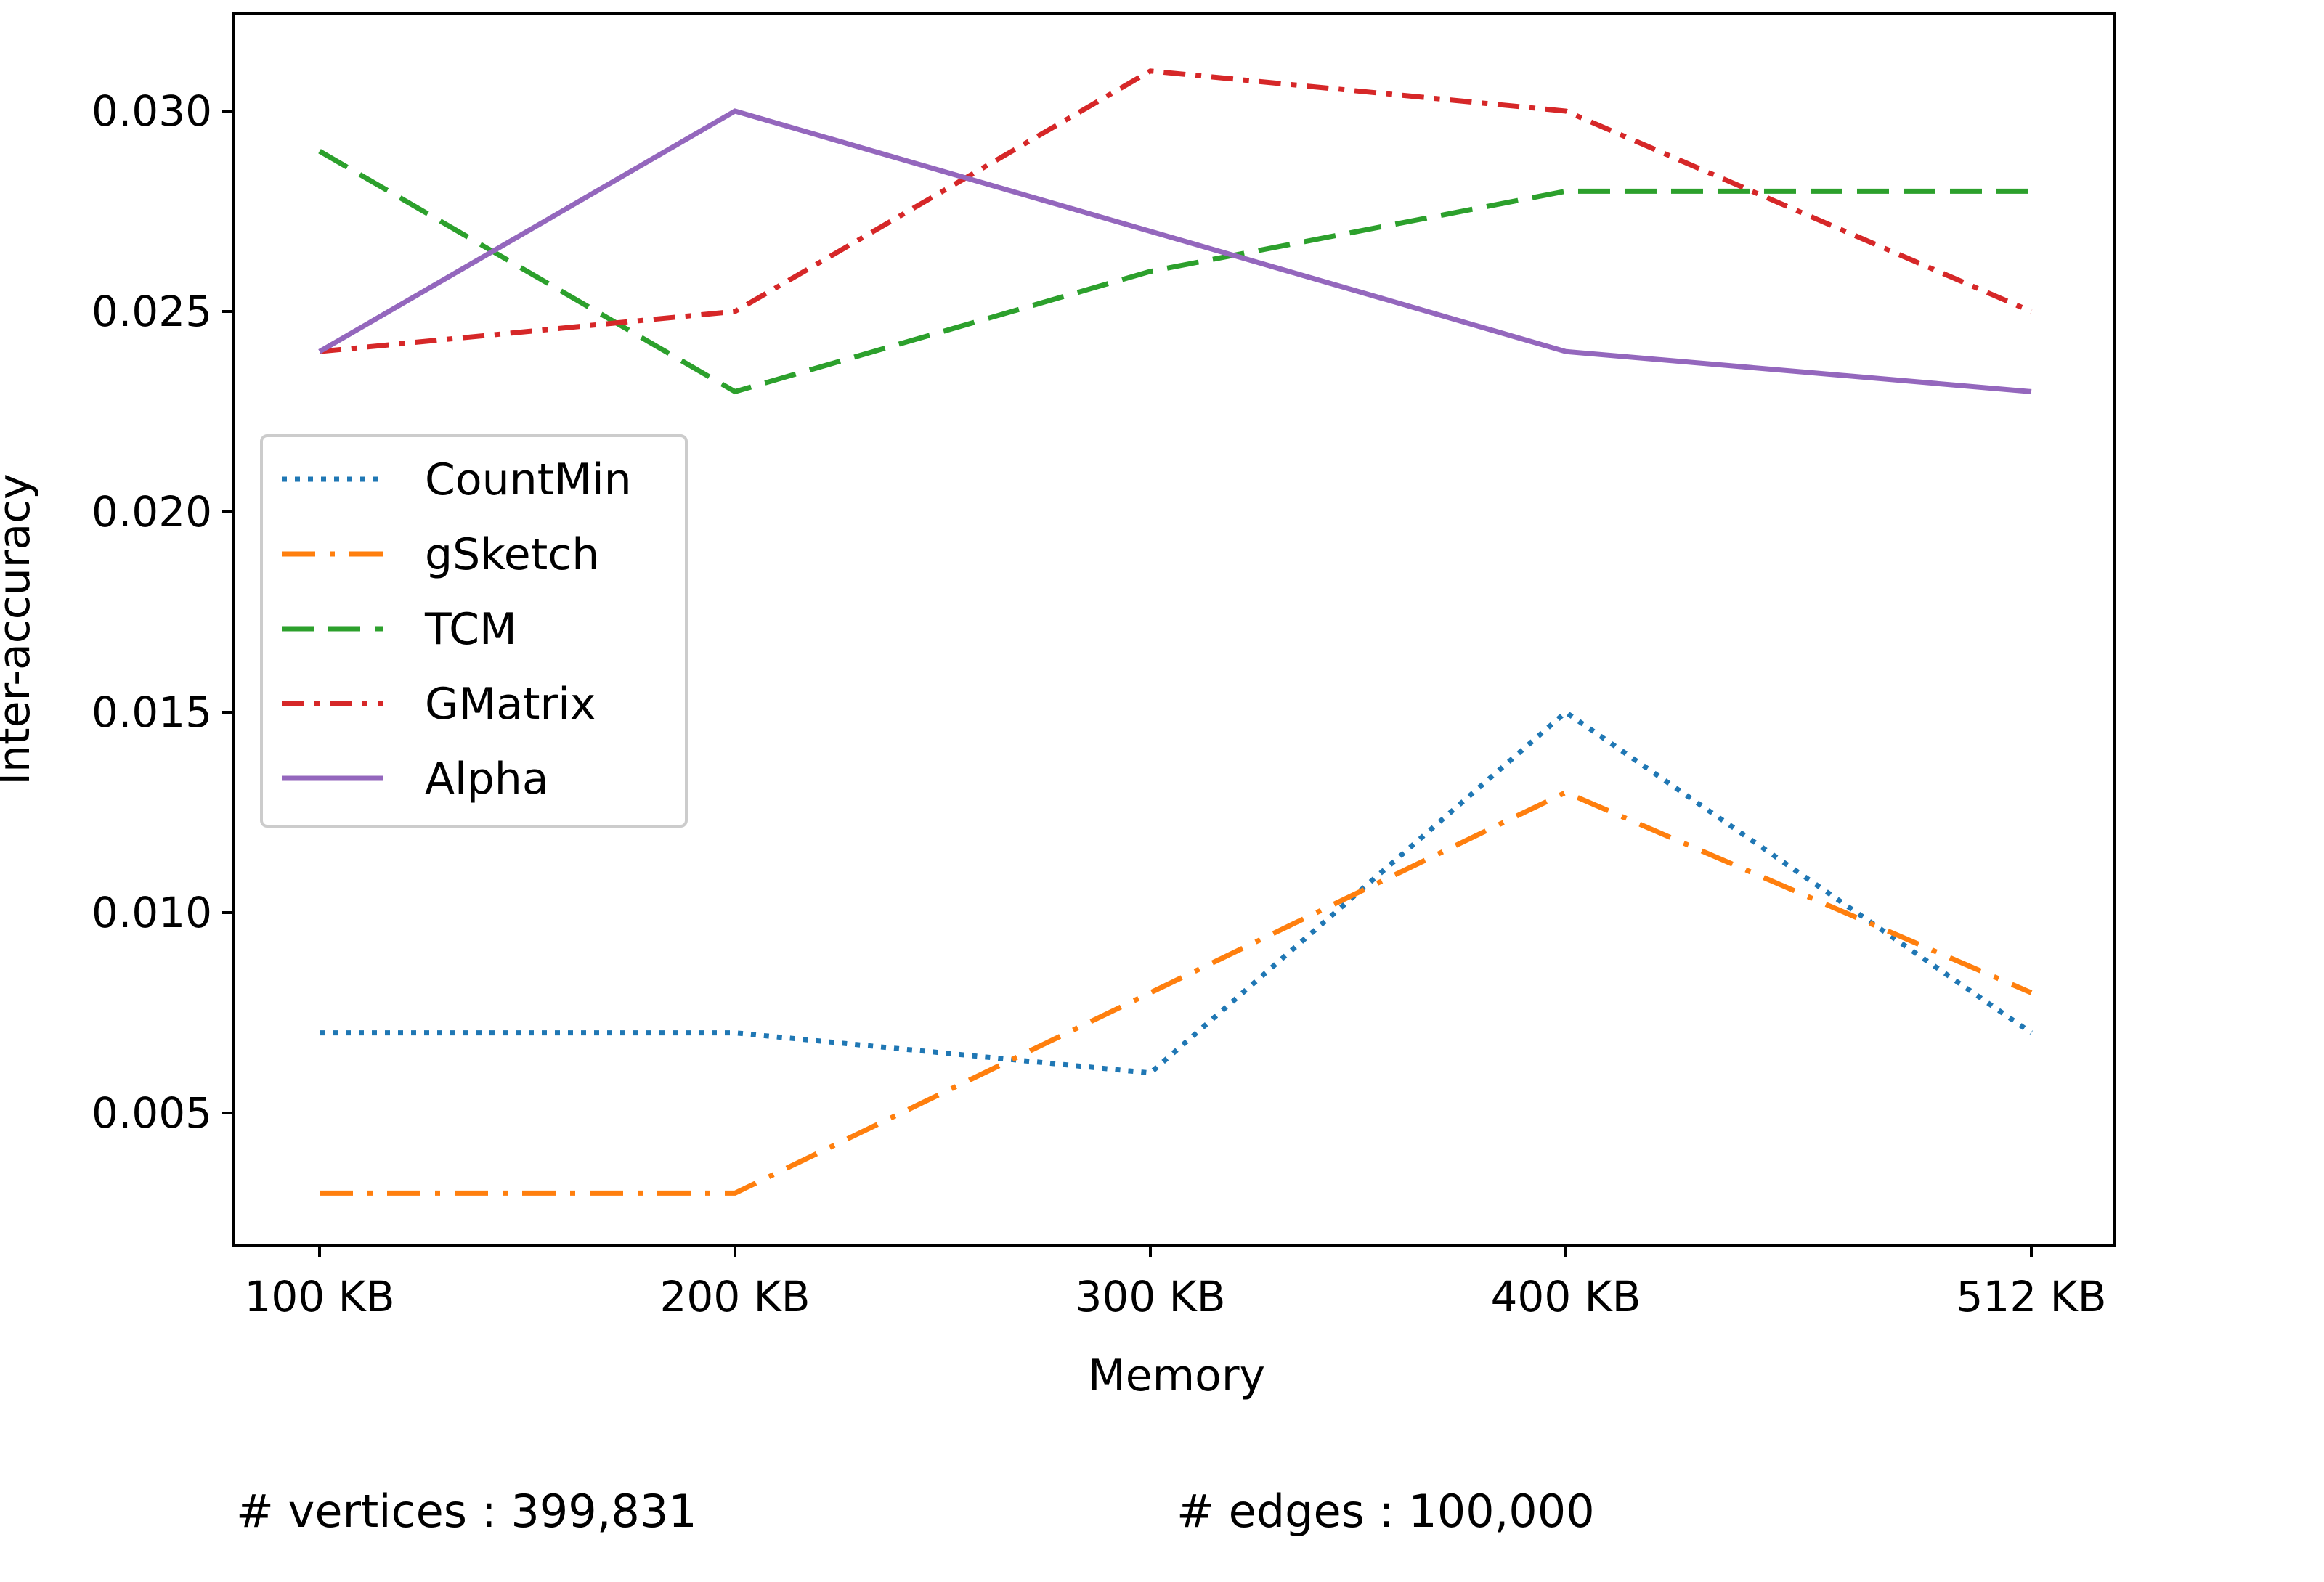  What do you see at coordinates (152, 311) in the screenshot?
I see `y-tick-label: 0.025` at bounding box center [152, 311].